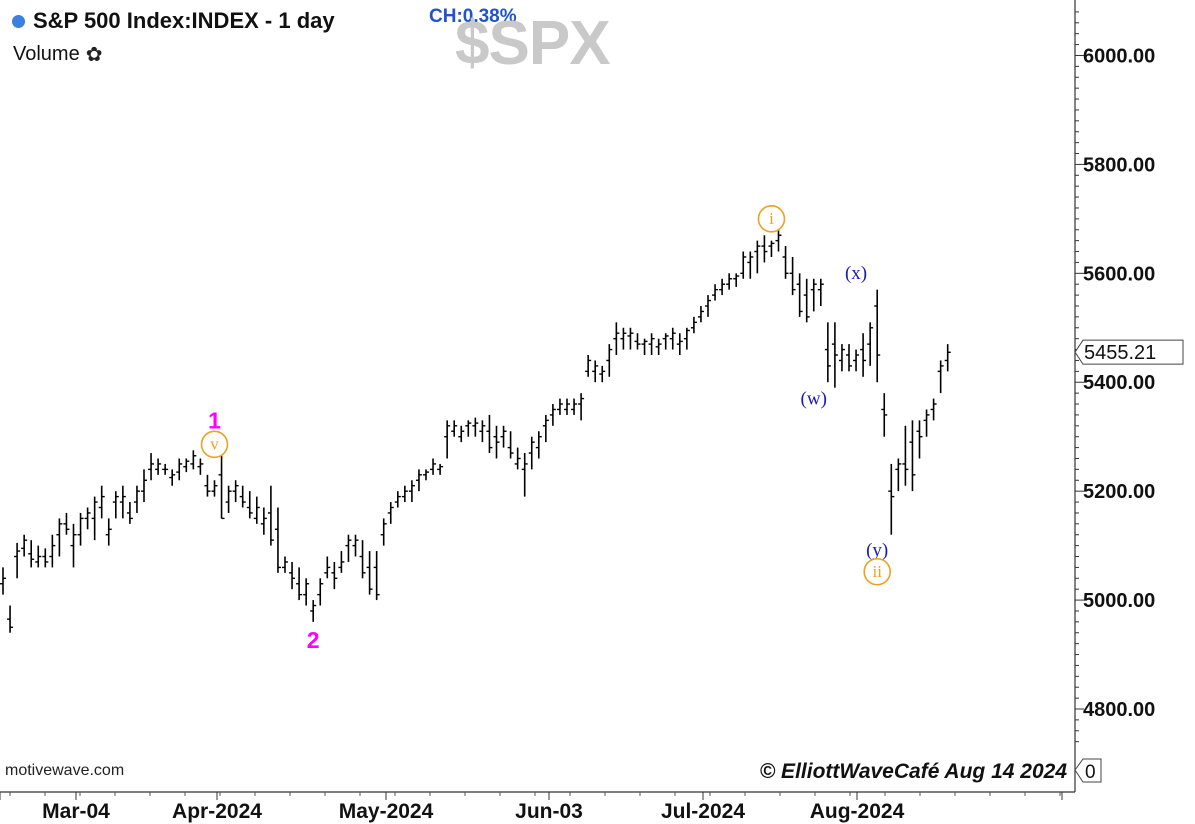  What do you see at coordinates (94, 55) in the screenshot?
I see `gear-icon: ✿` at bounding box center [94, 55].